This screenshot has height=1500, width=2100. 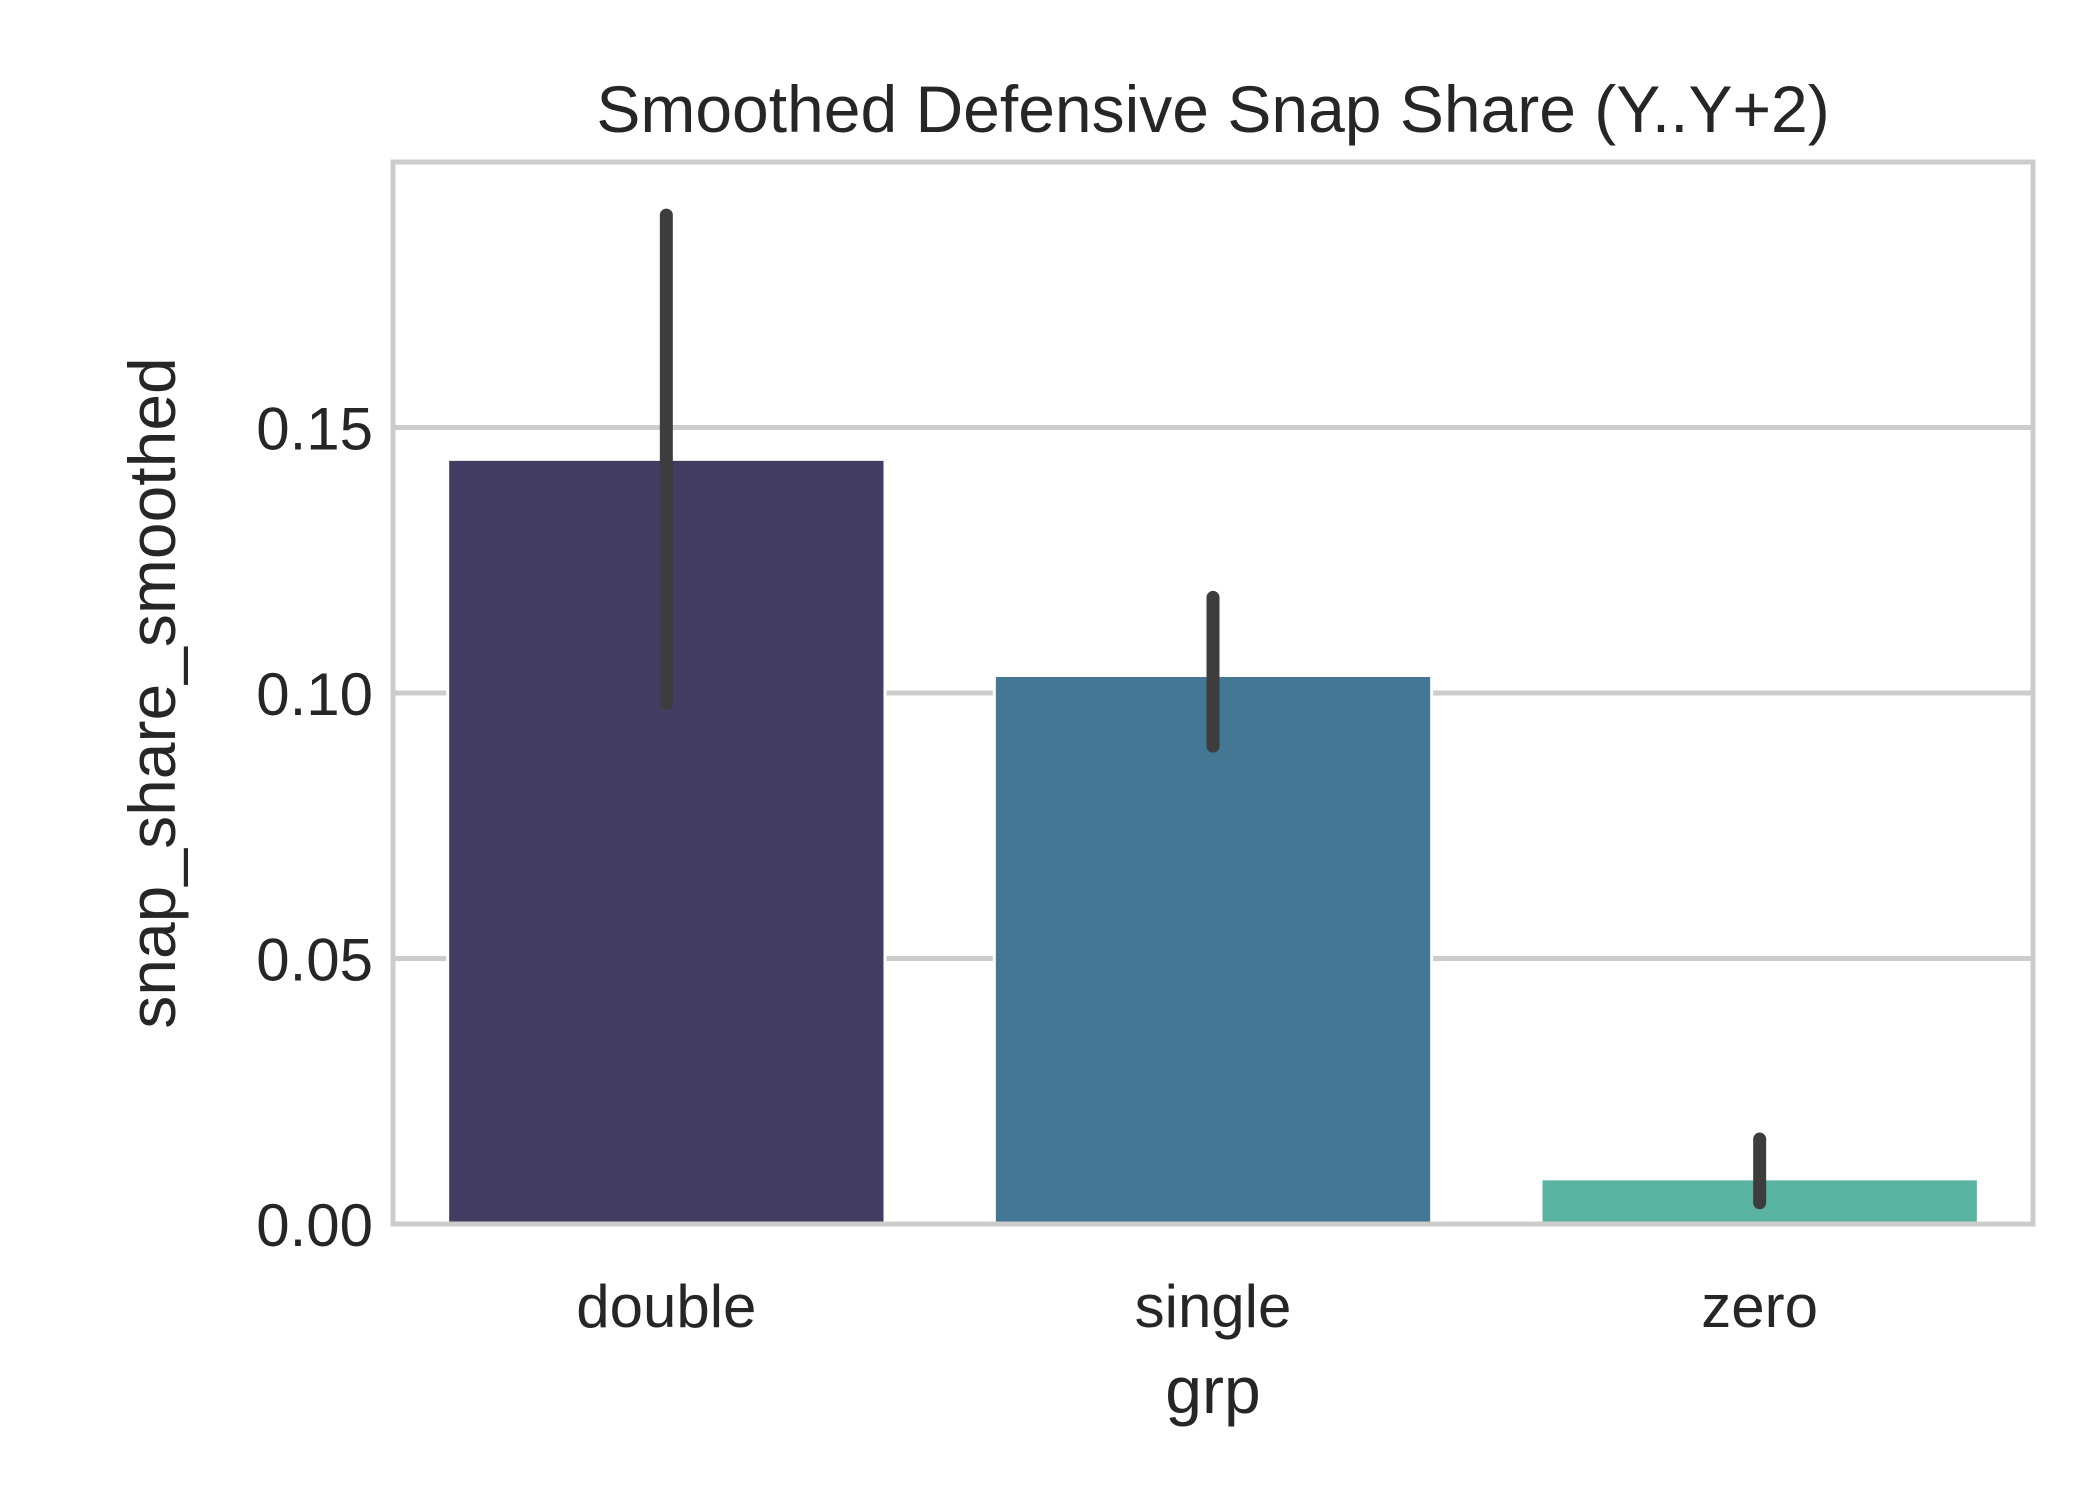 What do you see at coordinates (152, 692) in the screenshot?
I see `y-axis-label: snap_share_smoothed` at bounding box center [152, 692].